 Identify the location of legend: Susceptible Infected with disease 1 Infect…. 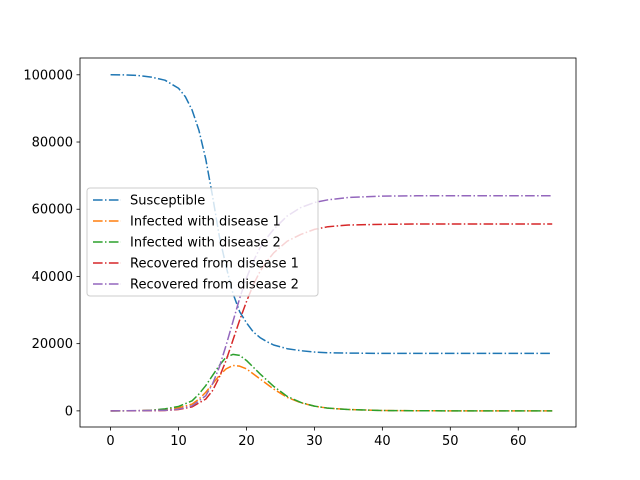
(202, 242).